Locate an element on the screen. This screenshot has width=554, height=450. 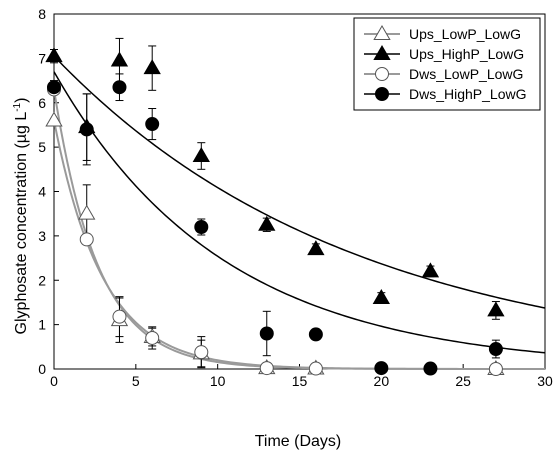
legend-label: Ups_LowP_LowG is located at coordinates (465, 34).